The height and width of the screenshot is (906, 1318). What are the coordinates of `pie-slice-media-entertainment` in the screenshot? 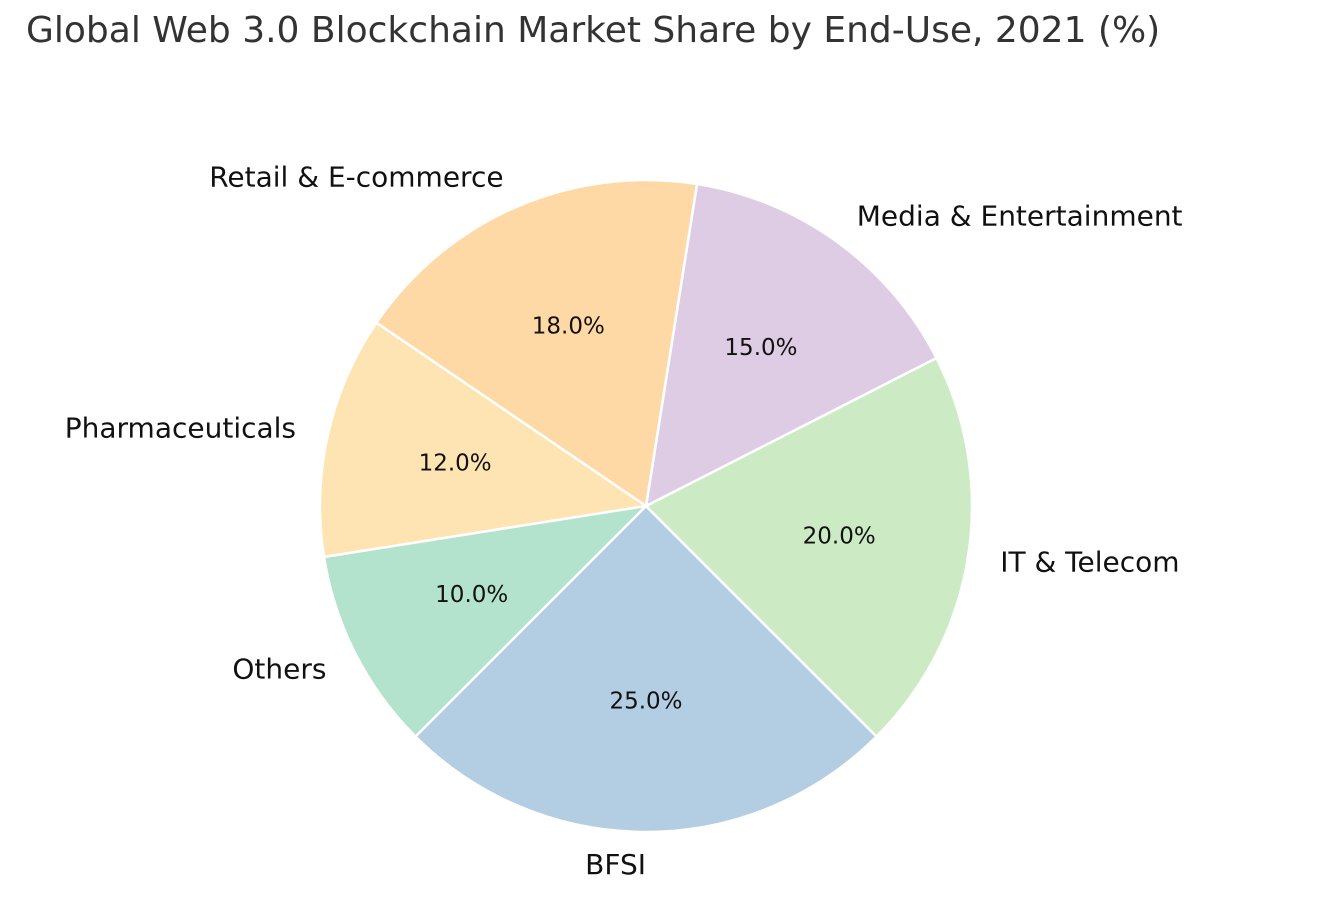 It's located at (791, 345).